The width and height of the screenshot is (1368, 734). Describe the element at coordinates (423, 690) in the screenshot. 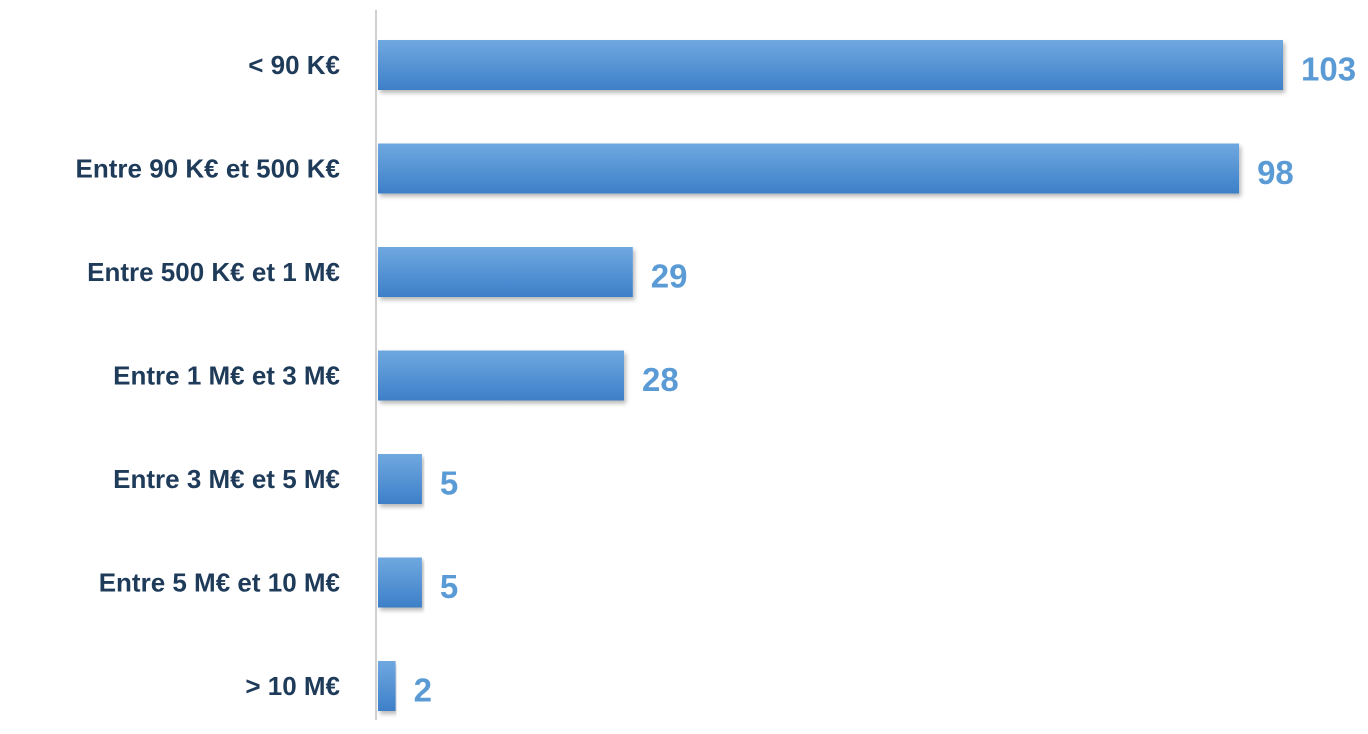

I see `value-label-6: 2` at that location.